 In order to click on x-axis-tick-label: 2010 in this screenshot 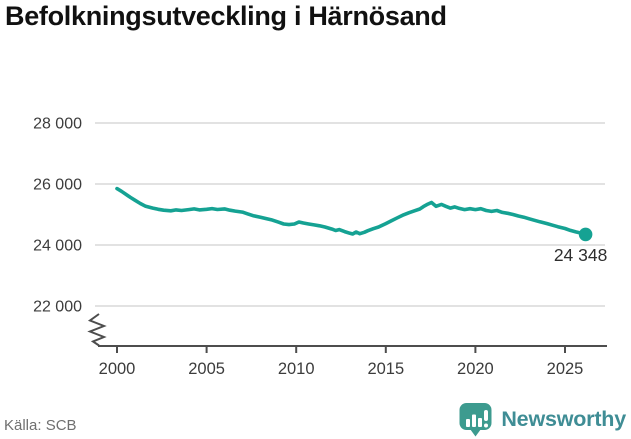, I will do `click(296, 369)`.